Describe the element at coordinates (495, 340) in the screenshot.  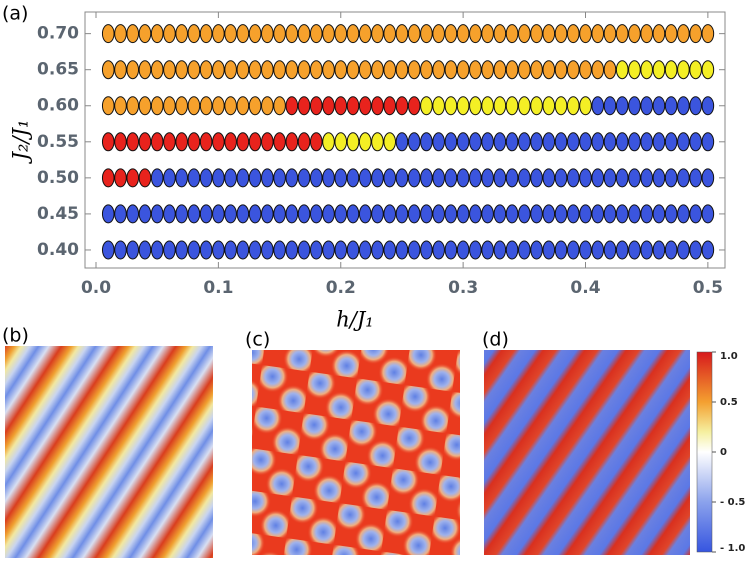
I see `panel-label: (d)` at that location.